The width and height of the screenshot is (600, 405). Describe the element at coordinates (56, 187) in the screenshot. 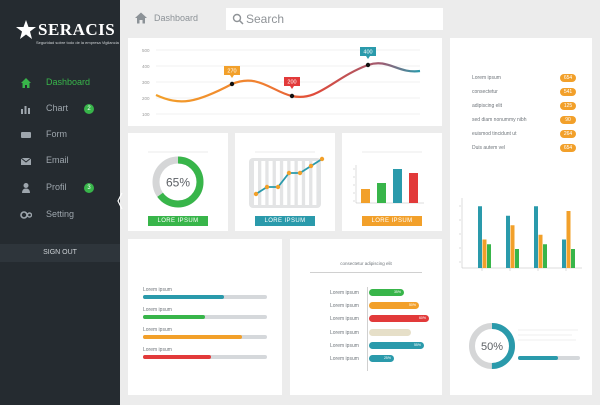

I see `sidebar-item-label: Profil` at that location.